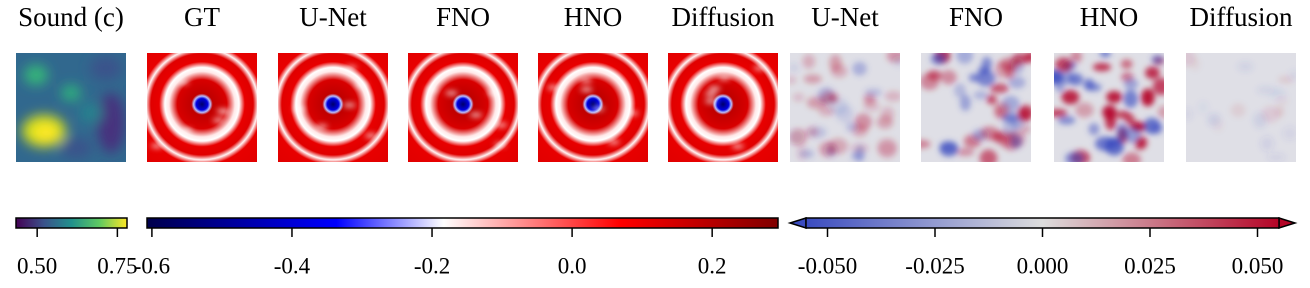 Image resolution: width=1310 pixels, height=288 pixels. What do you see at coordinates (1043, 265) in the screenshot?
I see `tick-label: 0.000` at bounding box center [1043, 265].